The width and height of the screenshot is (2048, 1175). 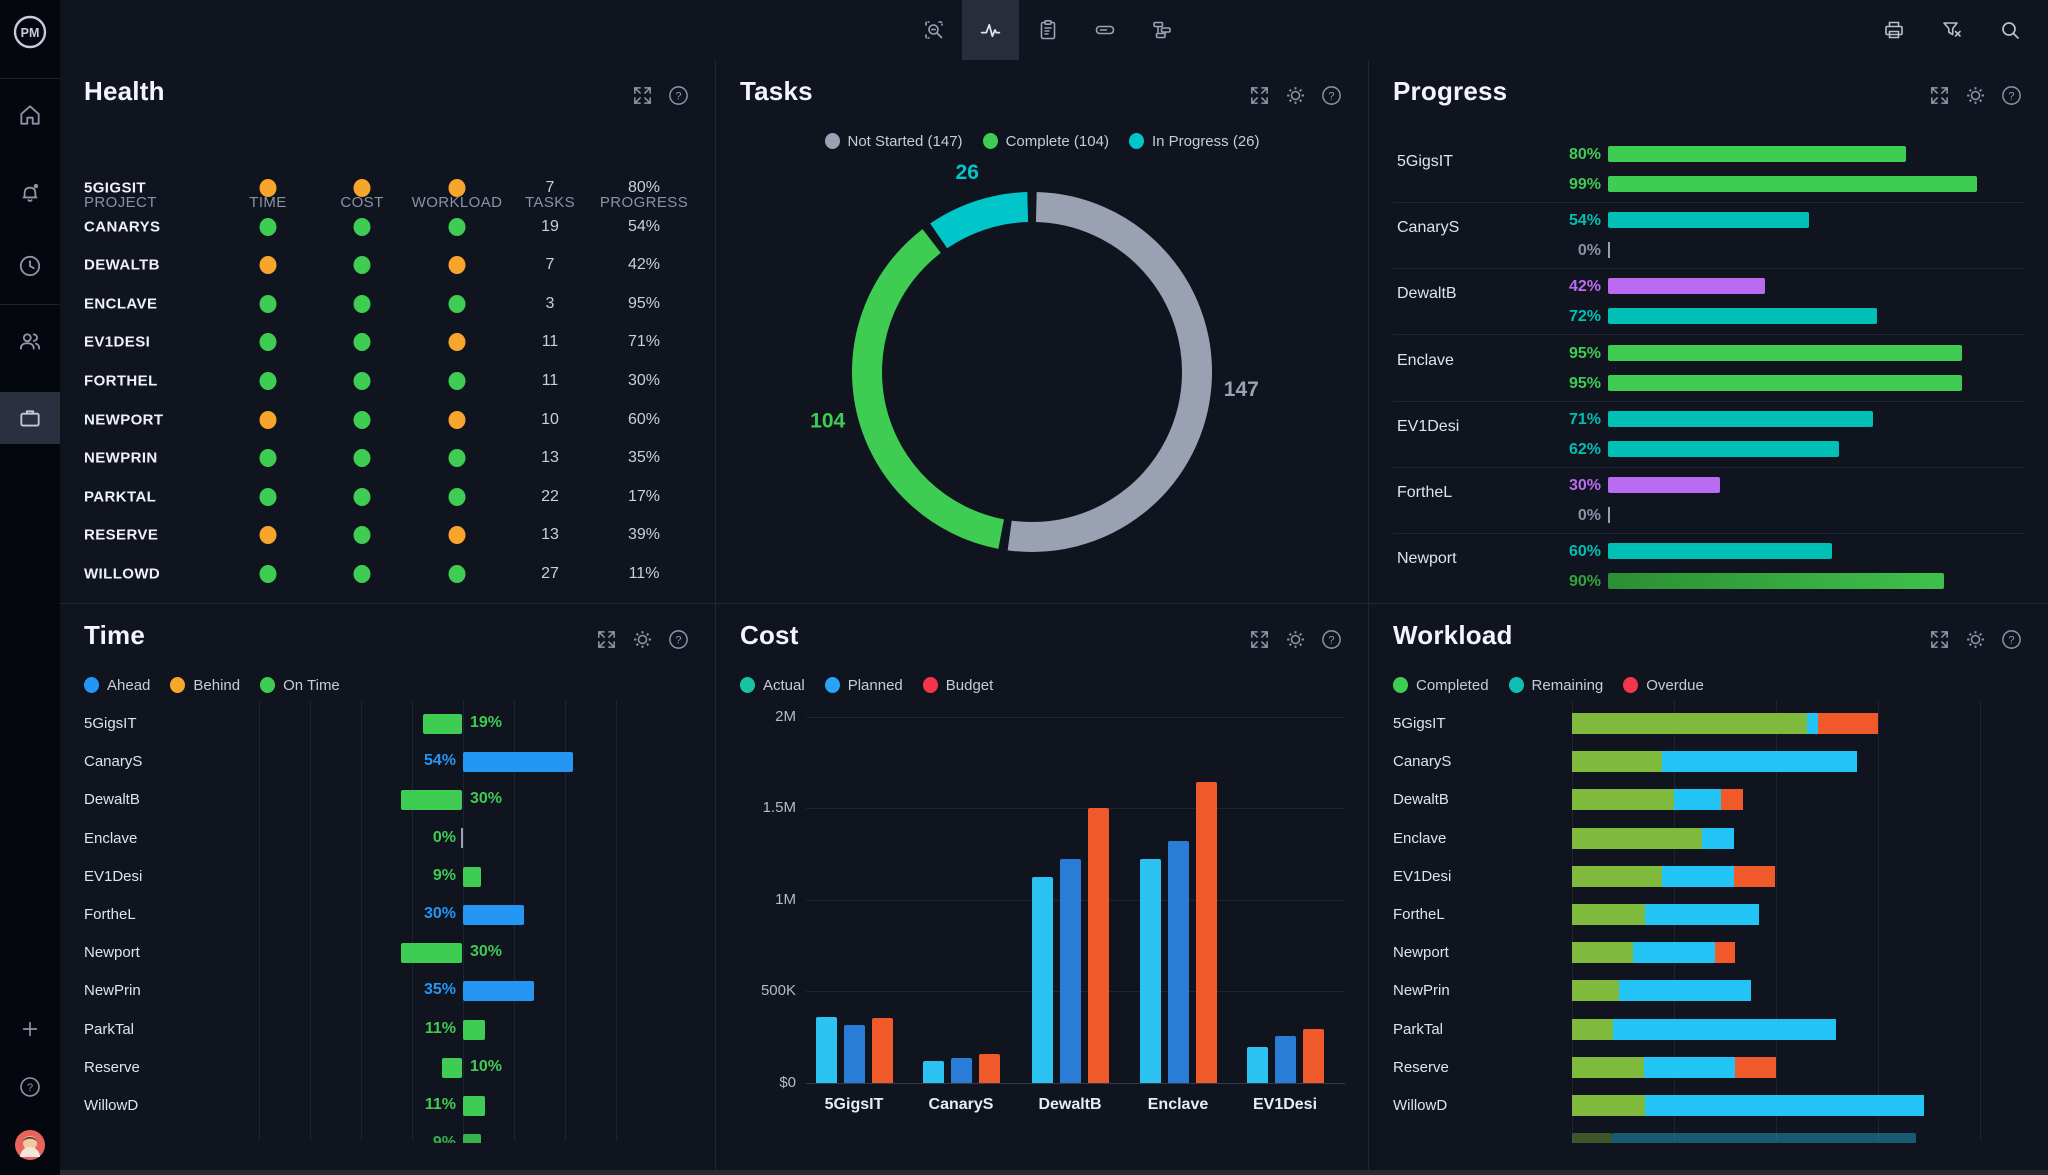 What do you see at coordinates (387, 227) in the screenshot?
I see `health-table-row: CANARYS 19 54%` at bounding box center [387, 227].